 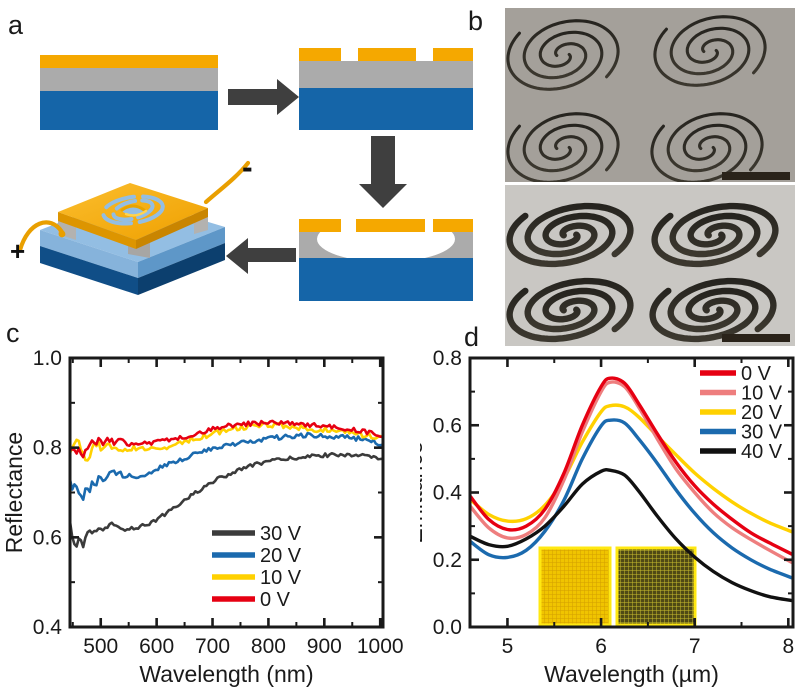 What do you see at coordinates (47, 358) in the screenshot?
I see `y-tick-label: 1.0` at bounding box center [47, 358].